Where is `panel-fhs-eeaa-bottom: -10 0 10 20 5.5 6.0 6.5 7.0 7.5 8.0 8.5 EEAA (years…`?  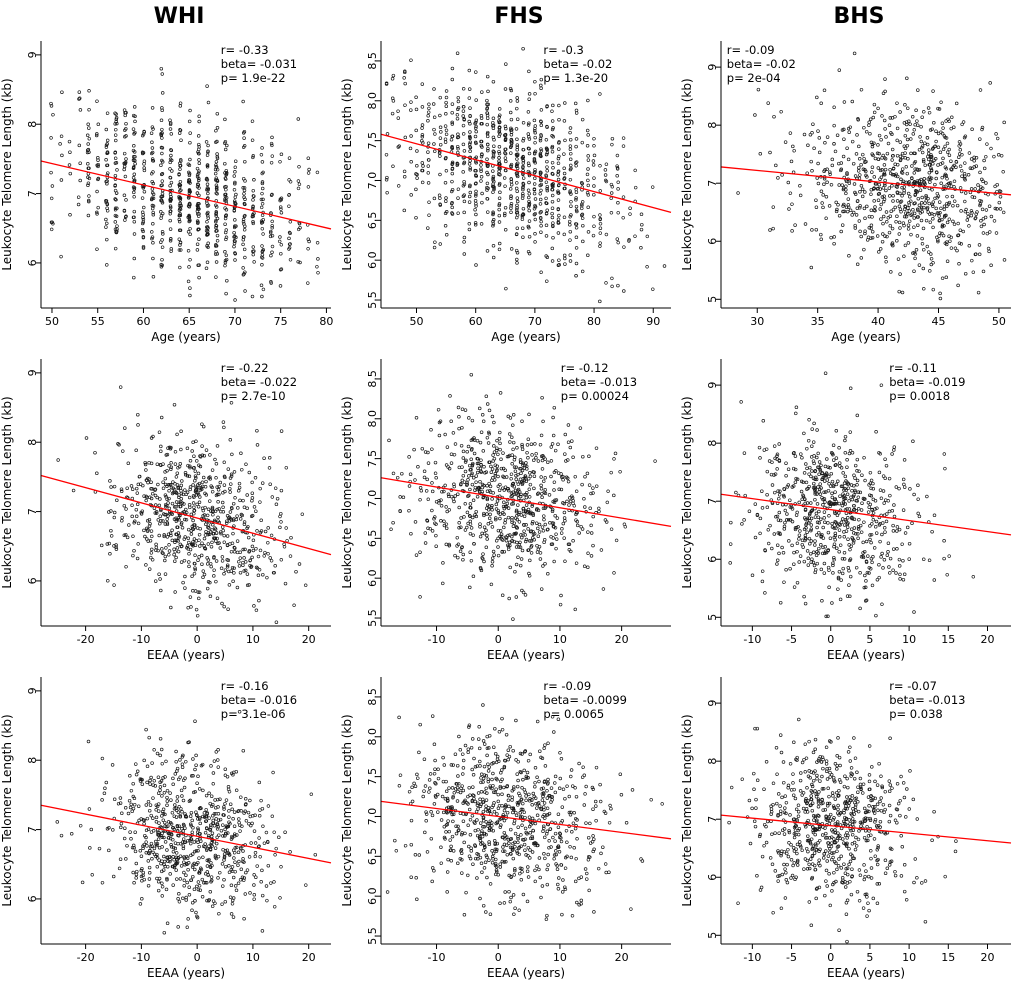
panel-fhs-eeaa-bottom: -10 0 10 20 5.5 6.0 6.5 7.0 7.5 8.0 8.5 EEAA (years… is located at coordinates (510, 827).